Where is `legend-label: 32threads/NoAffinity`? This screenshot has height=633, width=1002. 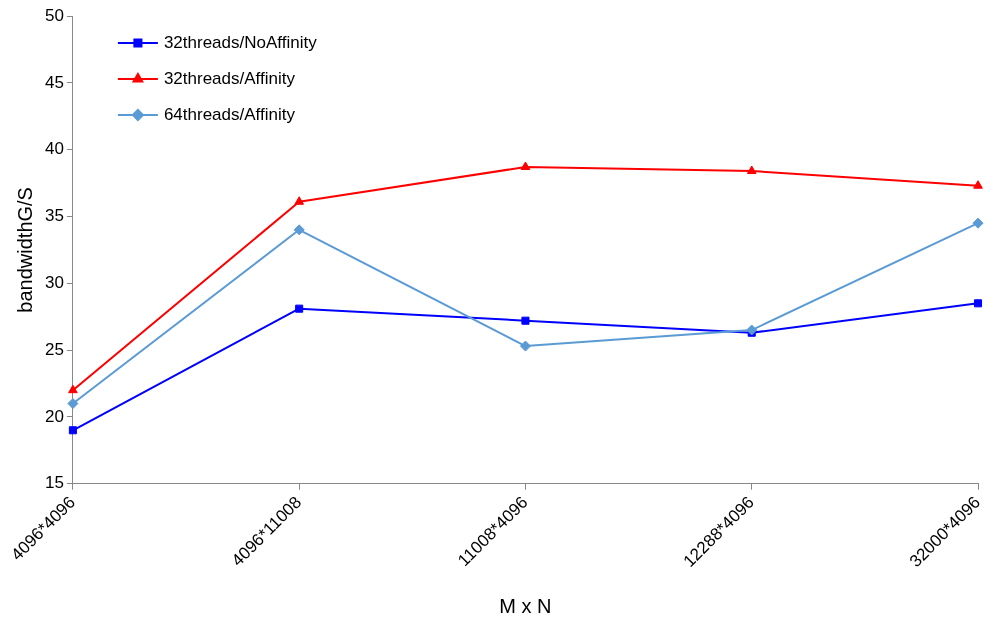
legend-label: 32threads/NoAffinity is located at coordinates (240, 42).